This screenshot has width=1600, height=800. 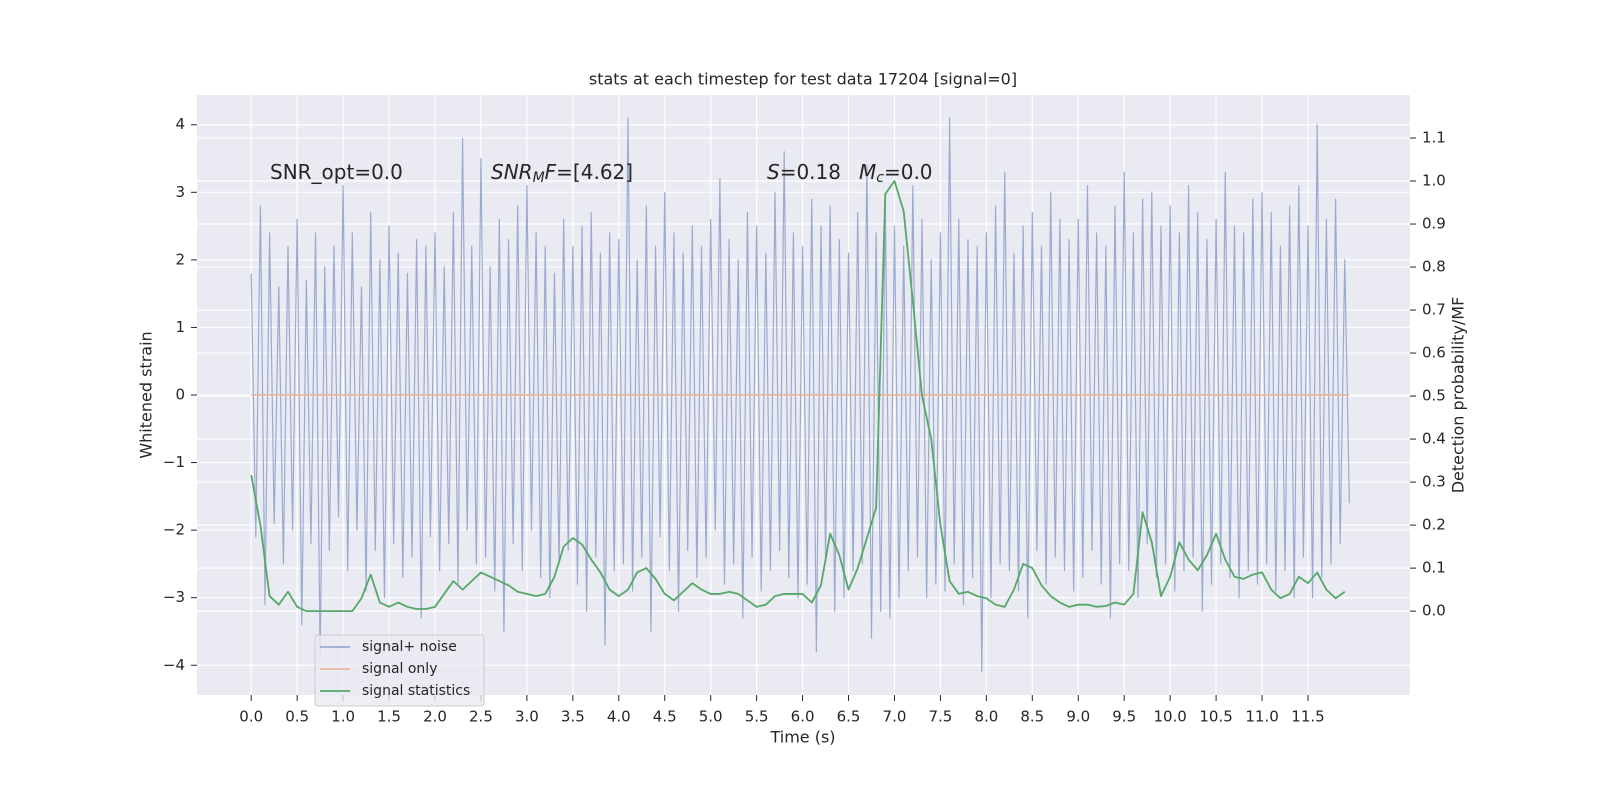 I want to click on y2-tick-label: 0.5, so click(x=1434, y=396).